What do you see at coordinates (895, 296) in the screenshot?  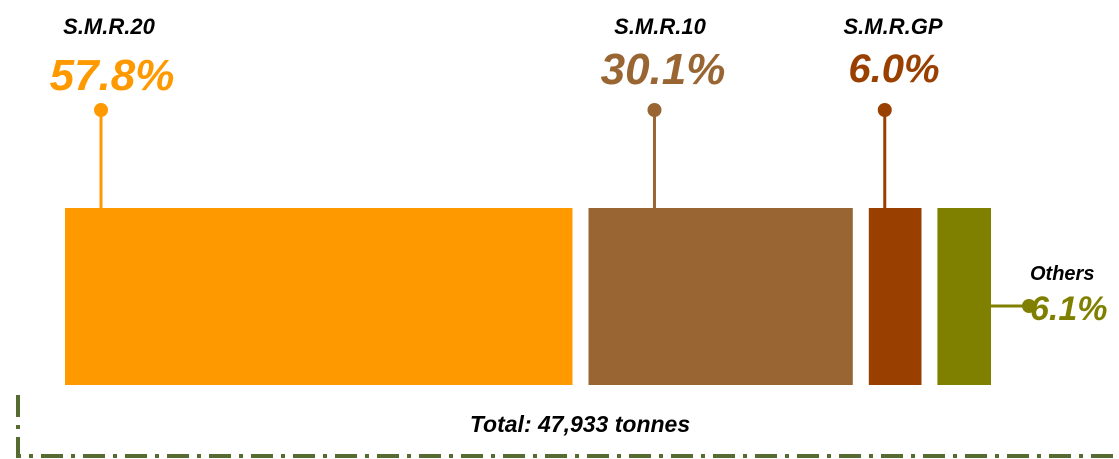 I see `bar-smrgp` at bounding box center [895, 296].